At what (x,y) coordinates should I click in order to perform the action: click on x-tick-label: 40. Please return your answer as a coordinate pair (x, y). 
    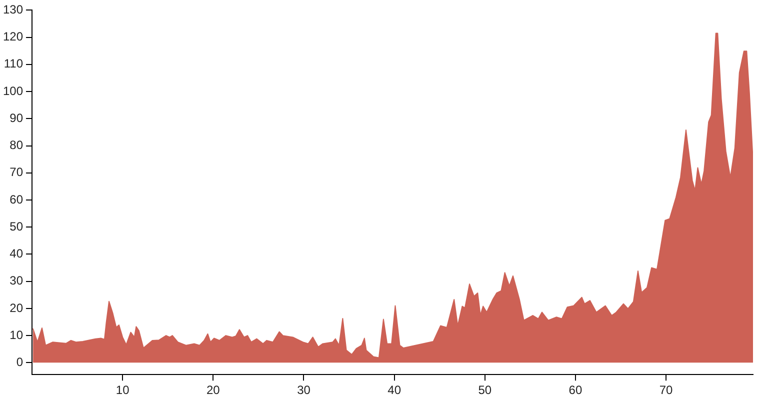
    Looking at the image, I should click on (395, 390).